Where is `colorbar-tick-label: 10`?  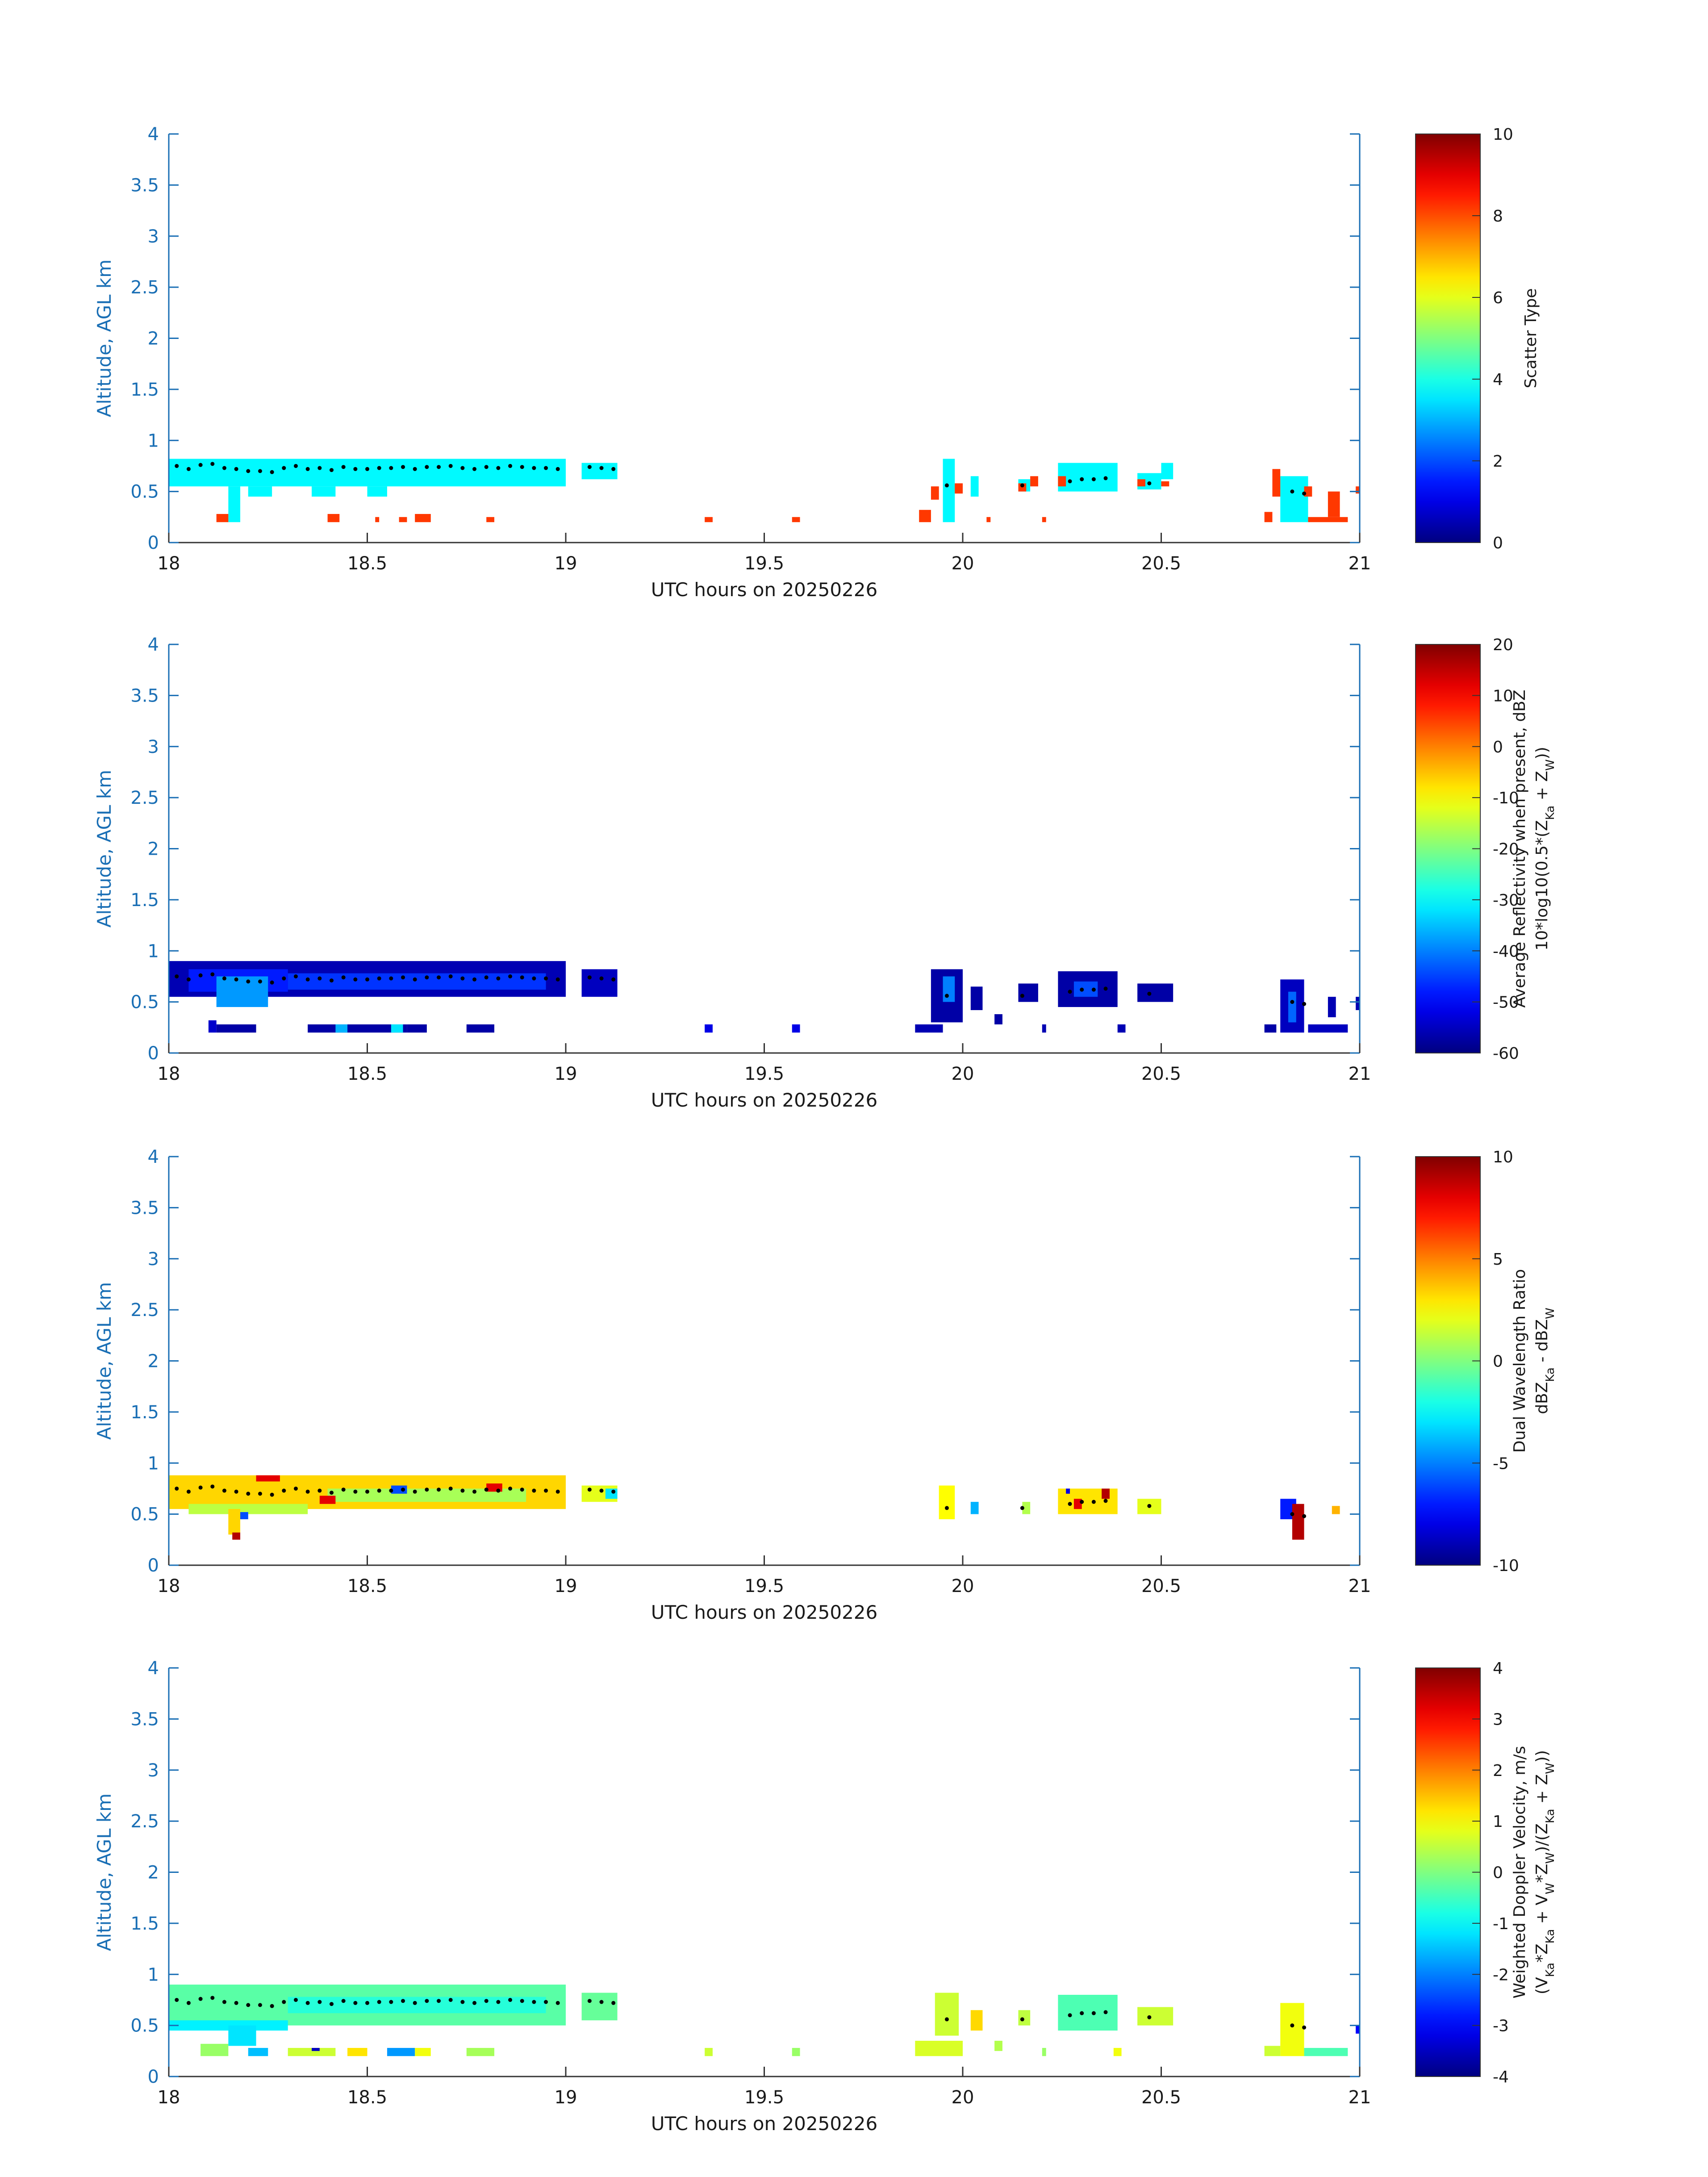 colorbar-tick-label: 10 is located at coordinates (1503, 1157).